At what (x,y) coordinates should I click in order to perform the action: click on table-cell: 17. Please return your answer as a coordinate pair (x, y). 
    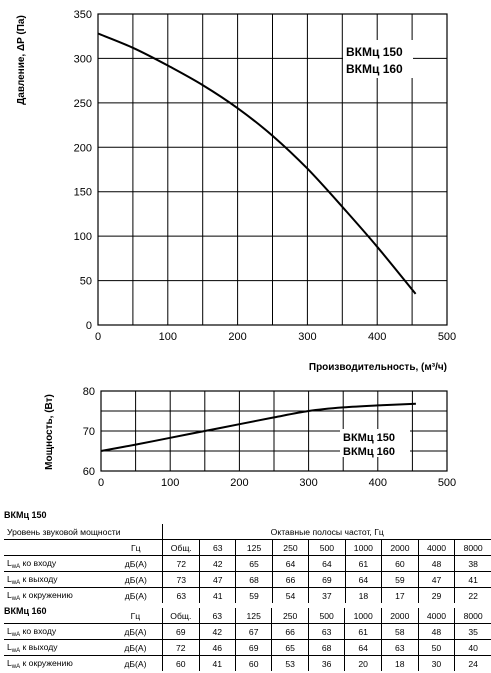
    Looking at the image, I should click on (400, 595).